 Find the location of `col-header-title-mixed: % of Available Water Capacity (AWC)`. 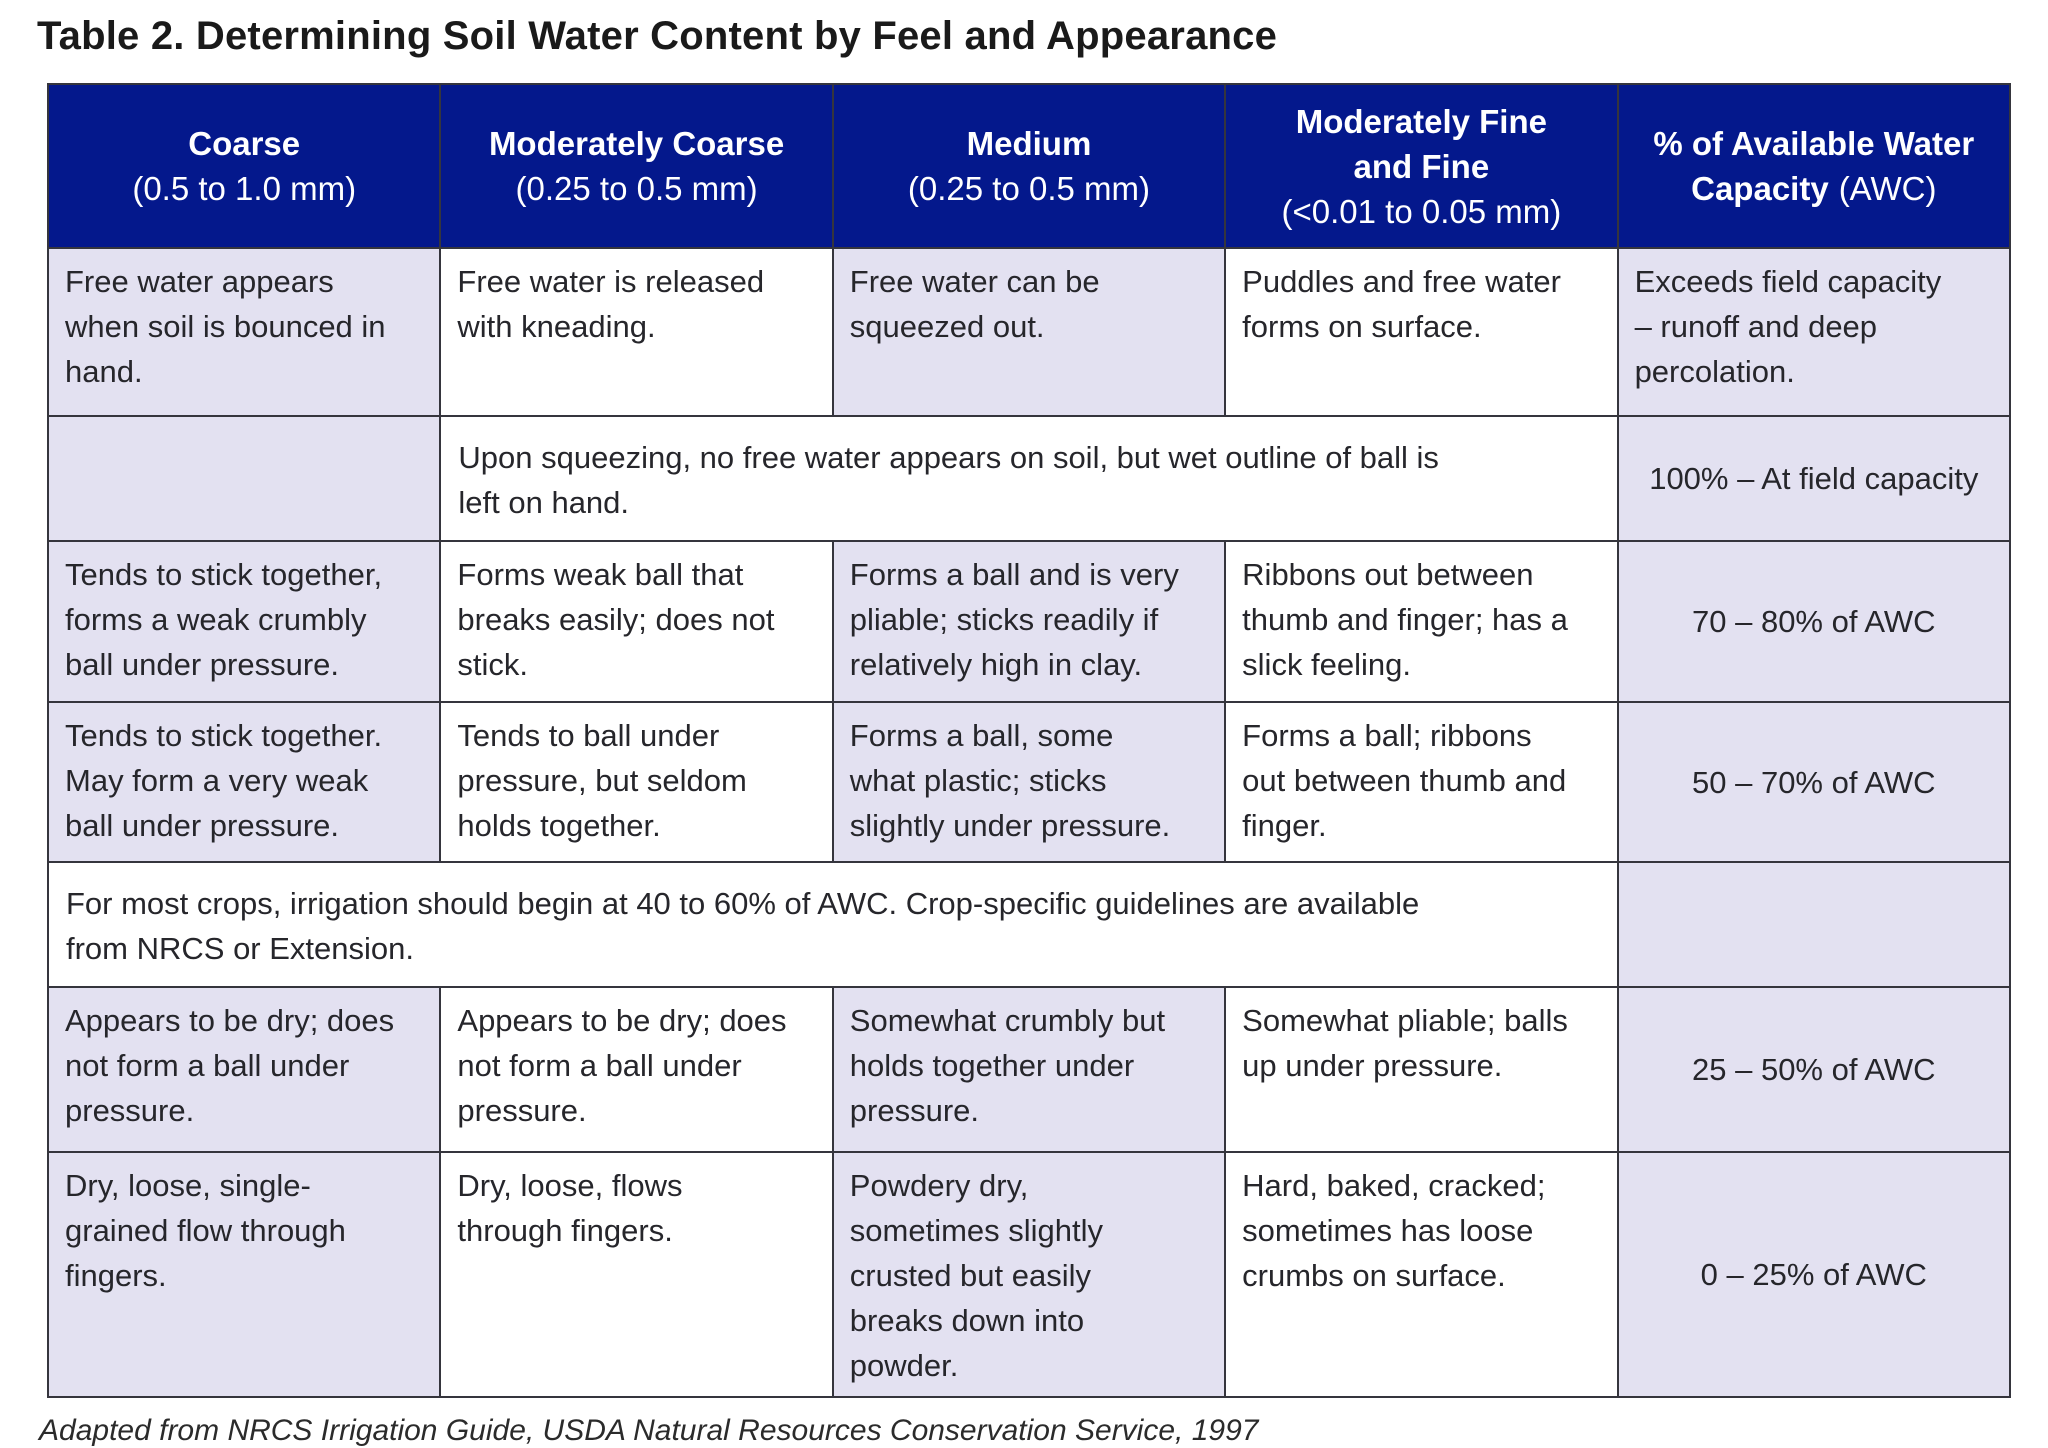

col-header-title-mixed: % of Available Water Capacity (AWC) is located at coordinates (1814, 166).